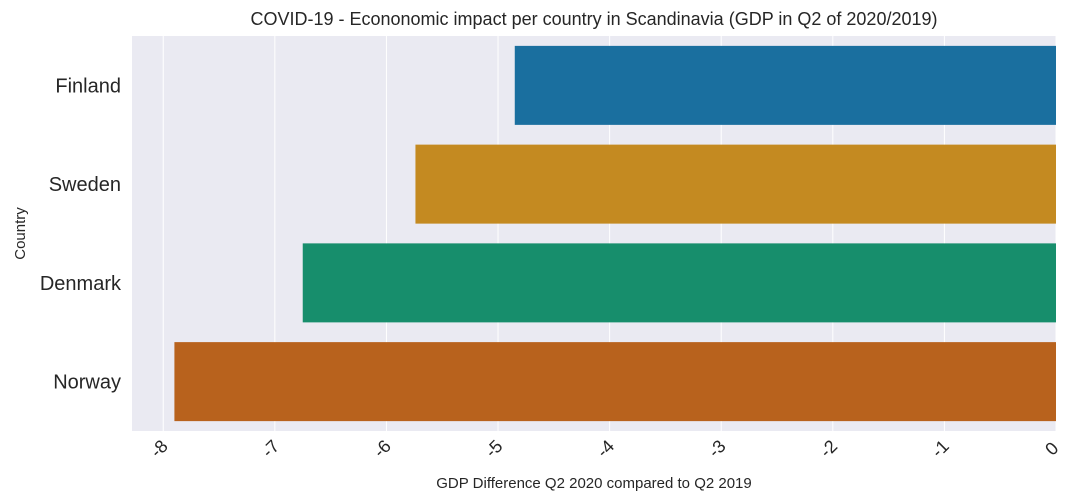  I want to click on x-tick-label: 0, so click(1051, 448).